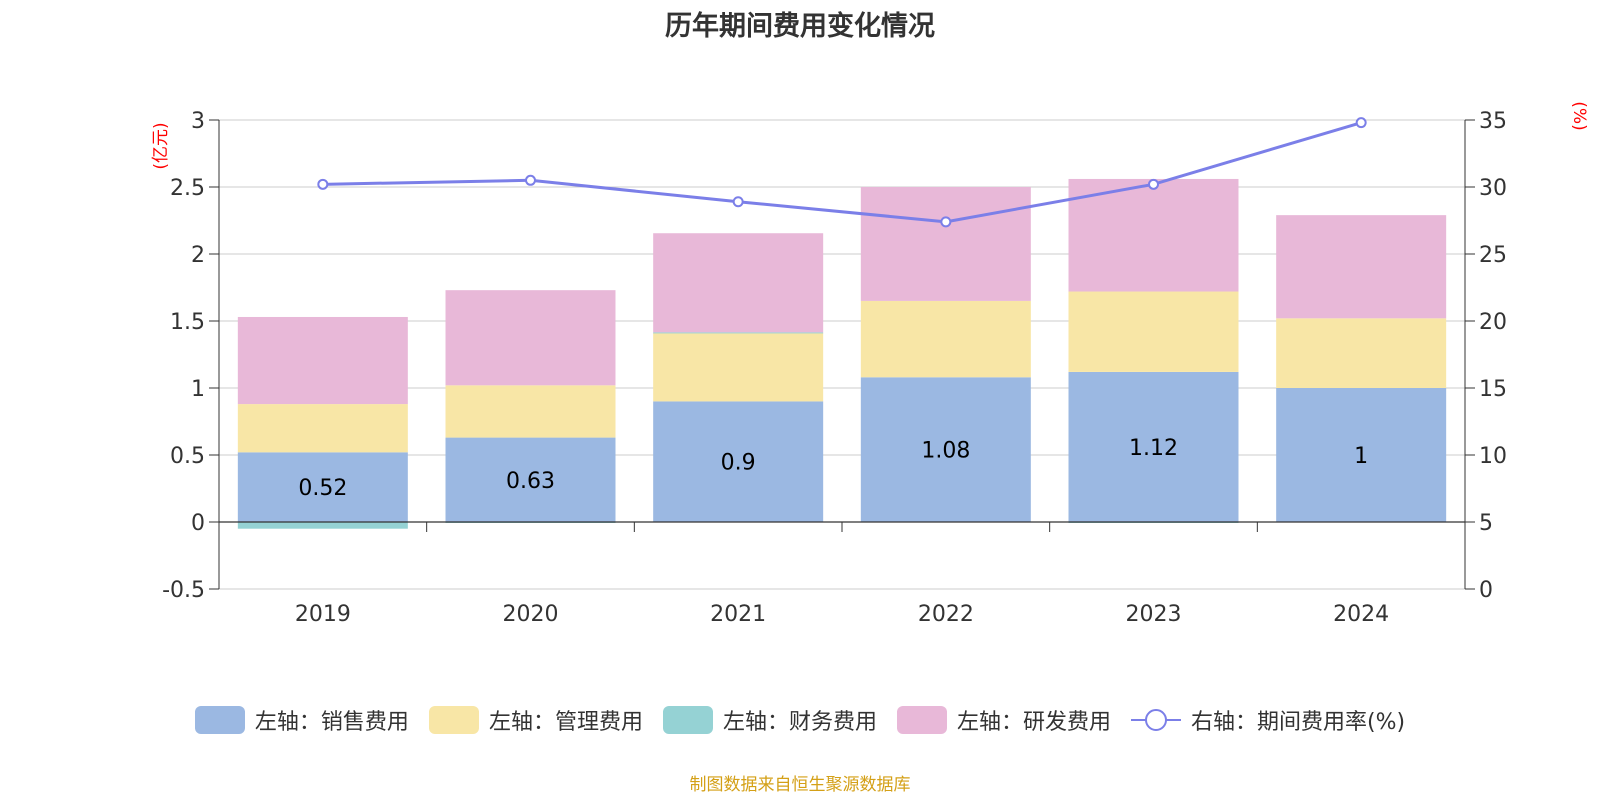  What do you see at coordinates (323, 614) in the screenshot?
I see `category-label: 2019` at bounding box center [323, 614].